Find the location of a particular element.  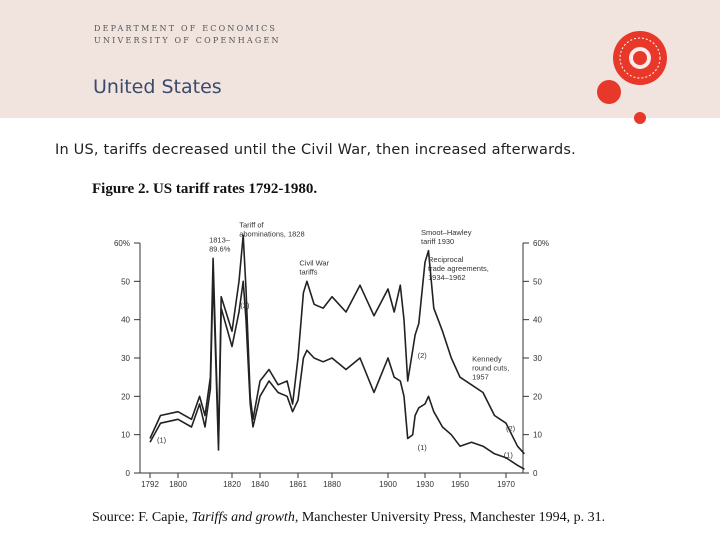

chart-annotation: Smoot–Hawley tariff 1930 is located at coordinates (446, 237).